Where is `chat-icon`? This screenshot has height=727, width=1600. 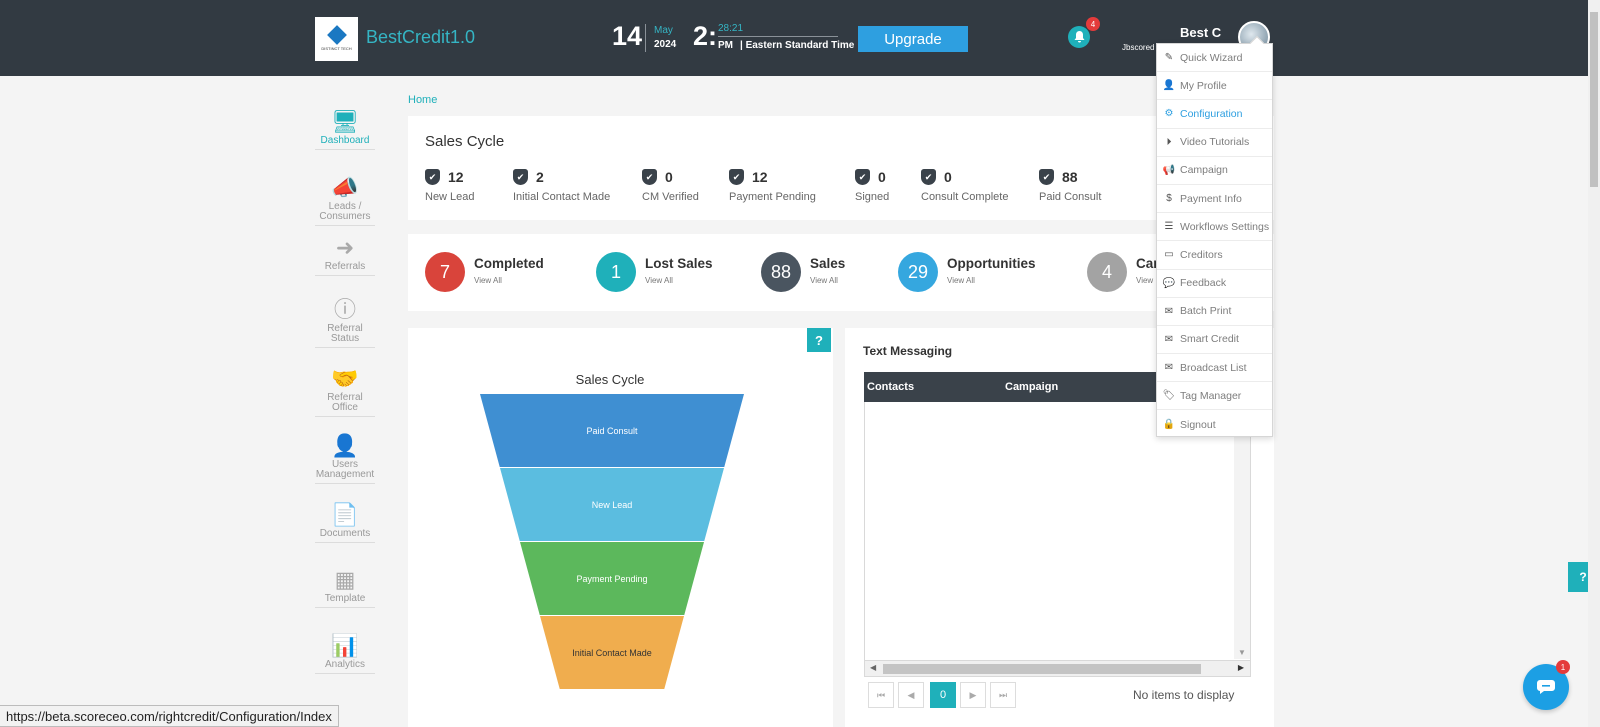 chat-icon is located at coordinates (1546, 687).